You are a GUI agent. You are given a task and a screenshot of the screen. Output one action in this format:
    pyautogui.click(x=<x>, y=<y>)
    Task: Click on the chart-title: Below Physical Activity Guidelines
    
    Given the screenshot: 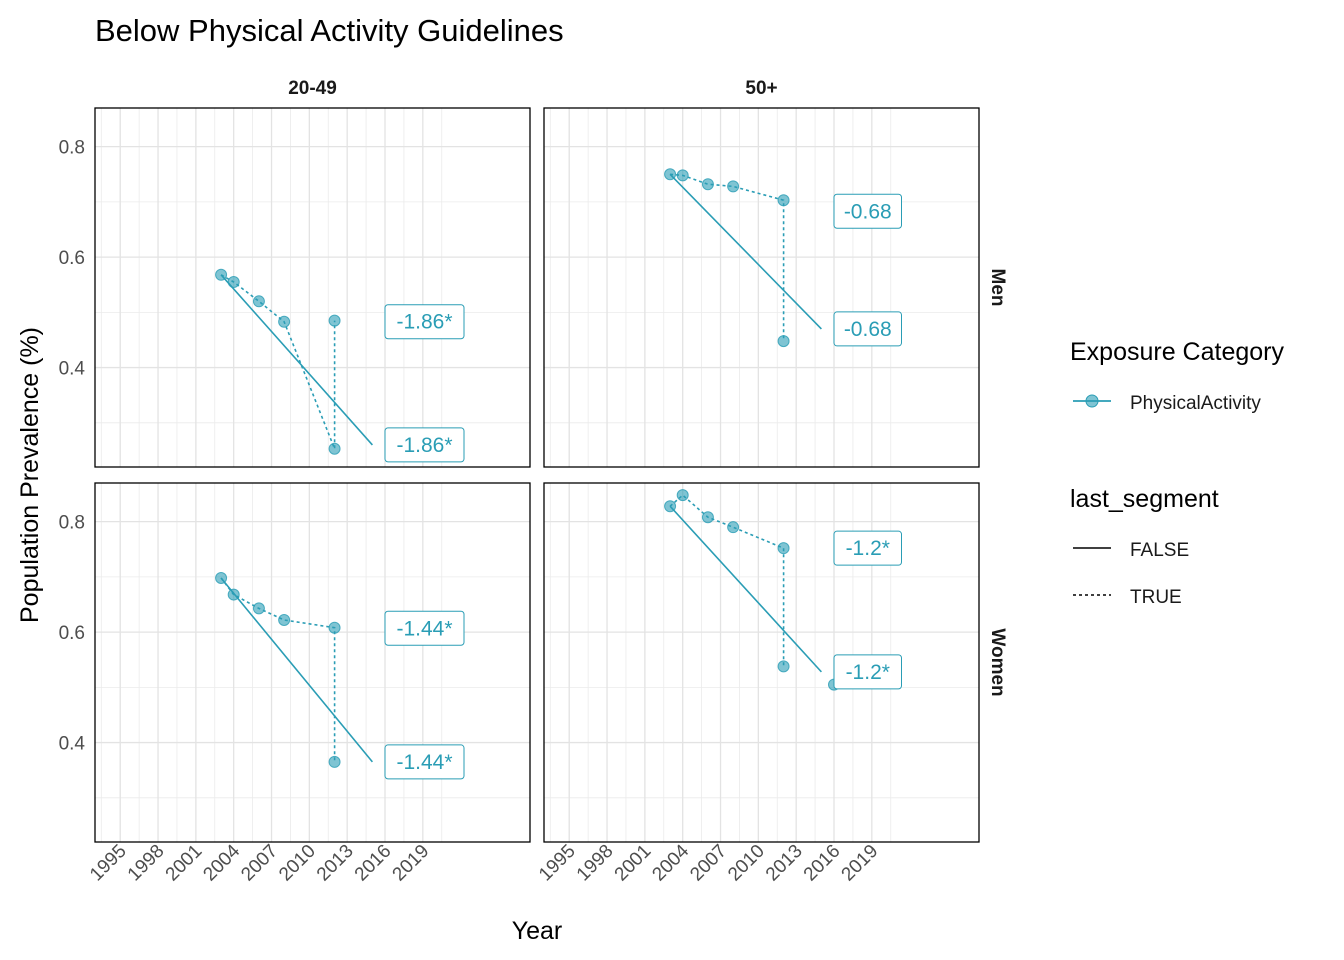 What is the action you would take?
    pyautogui.click(x=329, y=30)
    